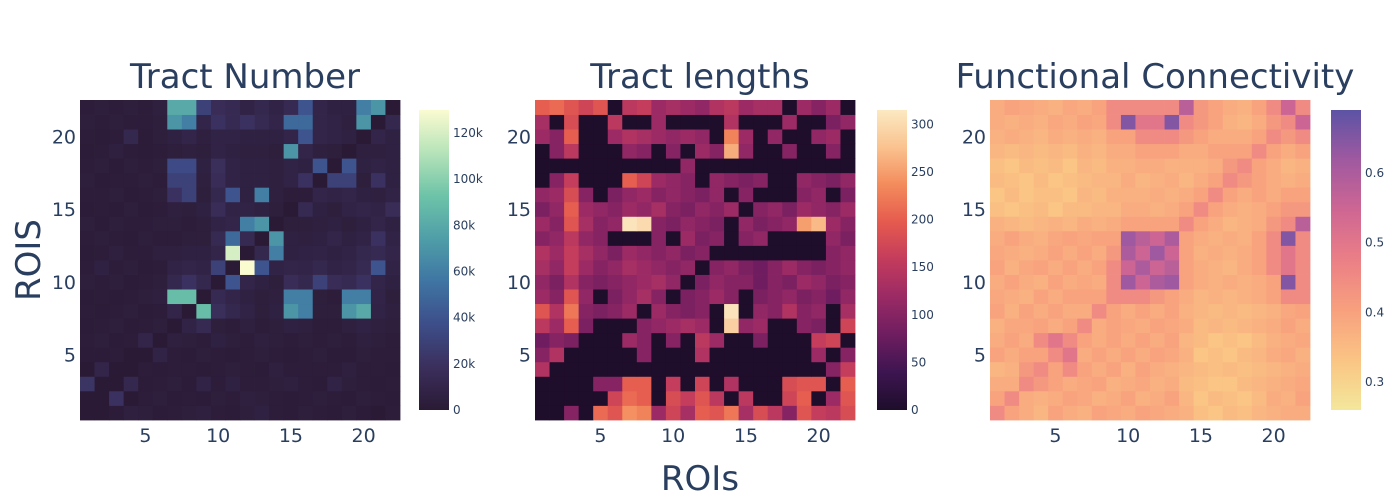 The image size is (1400, 500). What do you see at coordinates (1055, 436) in the screenshot?
I see `x-tick-label: 5` at bounding box center [1055, 436].